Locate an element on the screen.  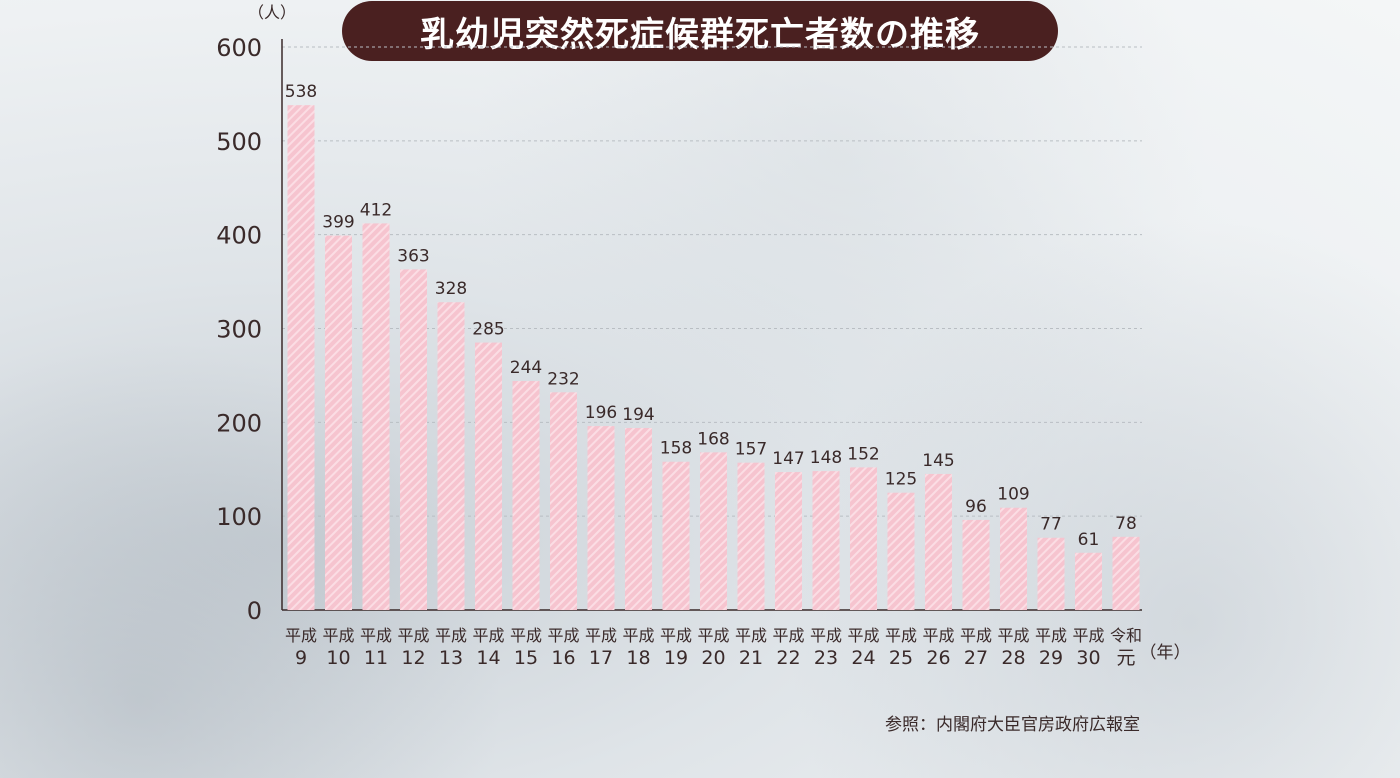
x-tick-year: 14 is located at coordinates (488, 658).